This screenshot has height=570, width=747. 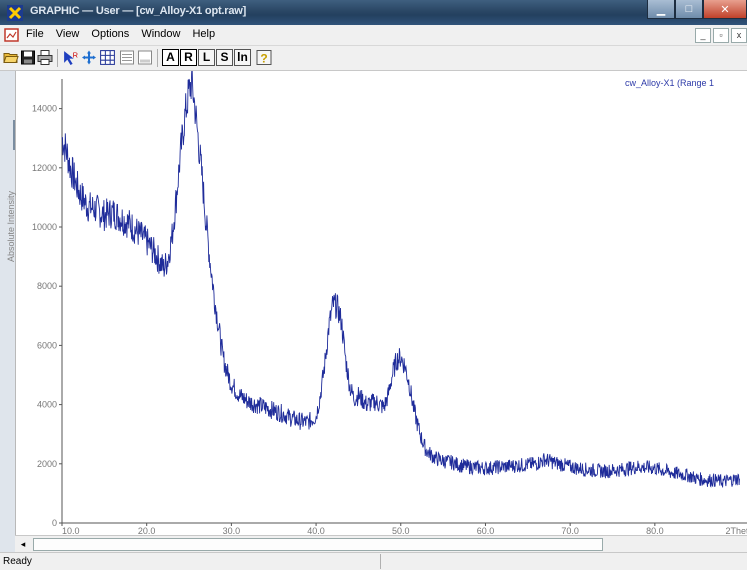 I want to click on x-tick-label: 2Theta, so click(x=736, y=530).